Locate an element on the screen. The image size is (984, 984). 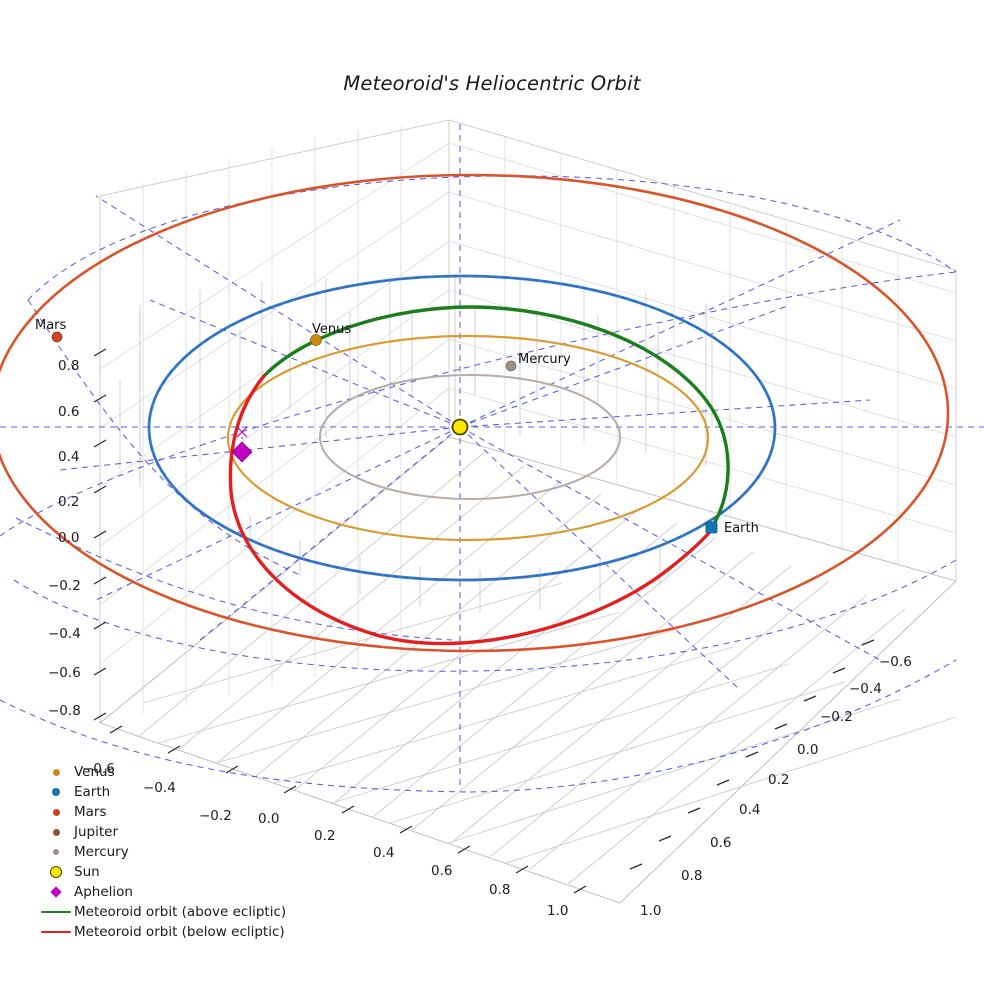
mercury-marker is located at coordinates (511, 366).